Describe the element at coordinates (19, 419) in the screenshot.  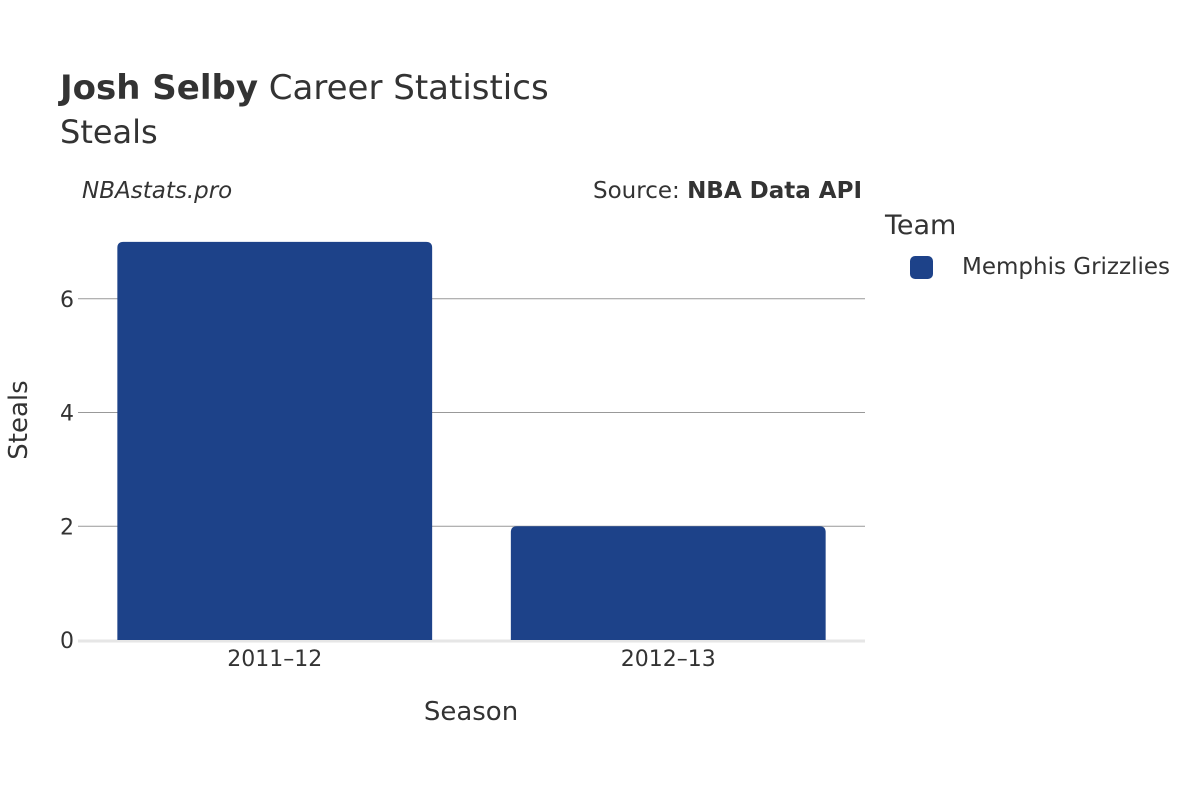
I see `y-axis-label: Steals` at that location.